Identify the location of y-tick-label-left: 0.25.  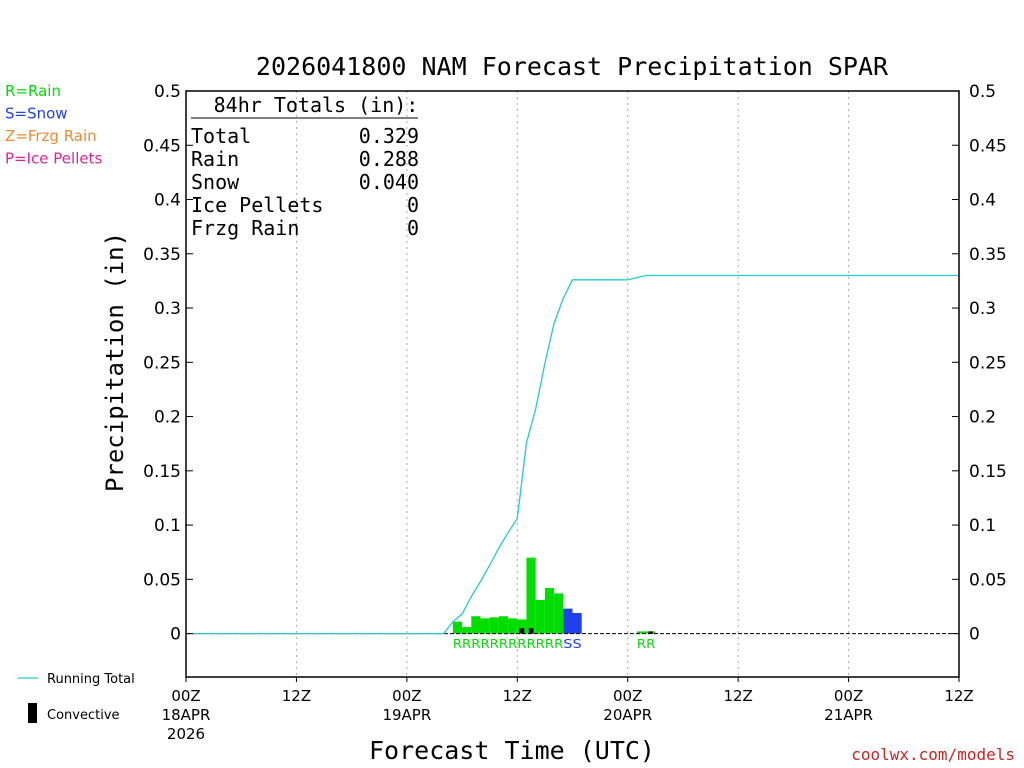
(162, 363).